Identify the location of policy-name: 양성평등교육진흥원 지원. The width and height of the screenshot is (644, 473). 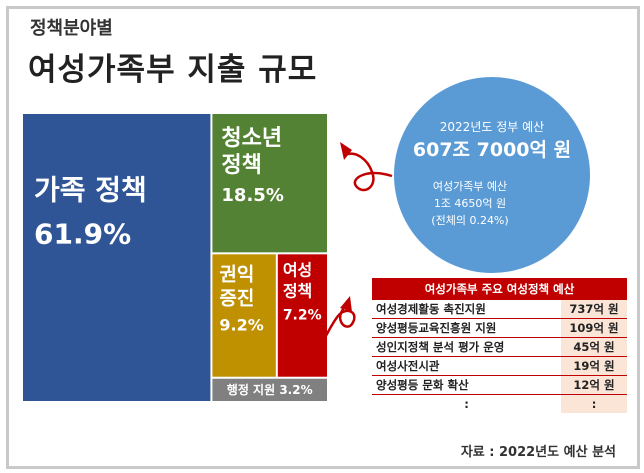
(466, 328).